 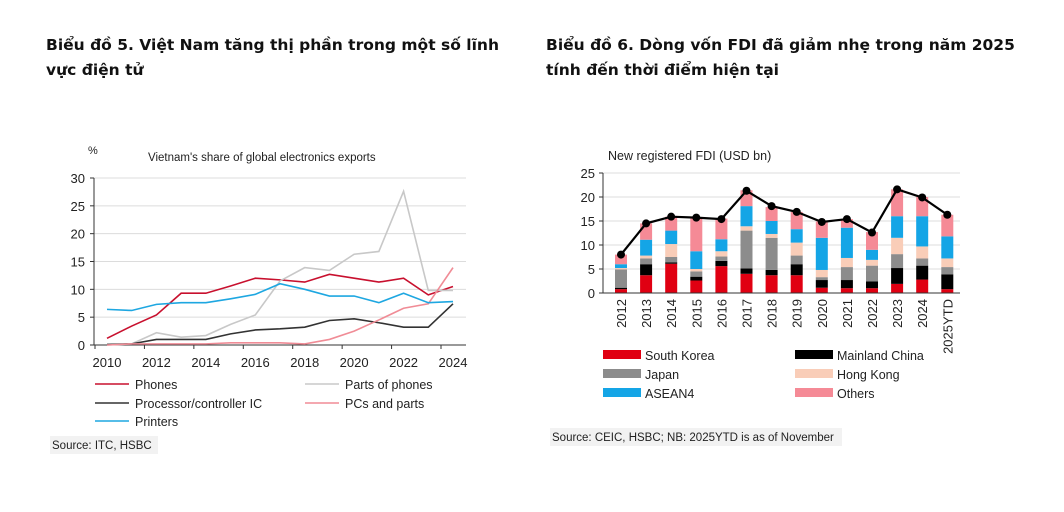 I want to click on x-tick-label: 2016, so click(x=255, y=362).